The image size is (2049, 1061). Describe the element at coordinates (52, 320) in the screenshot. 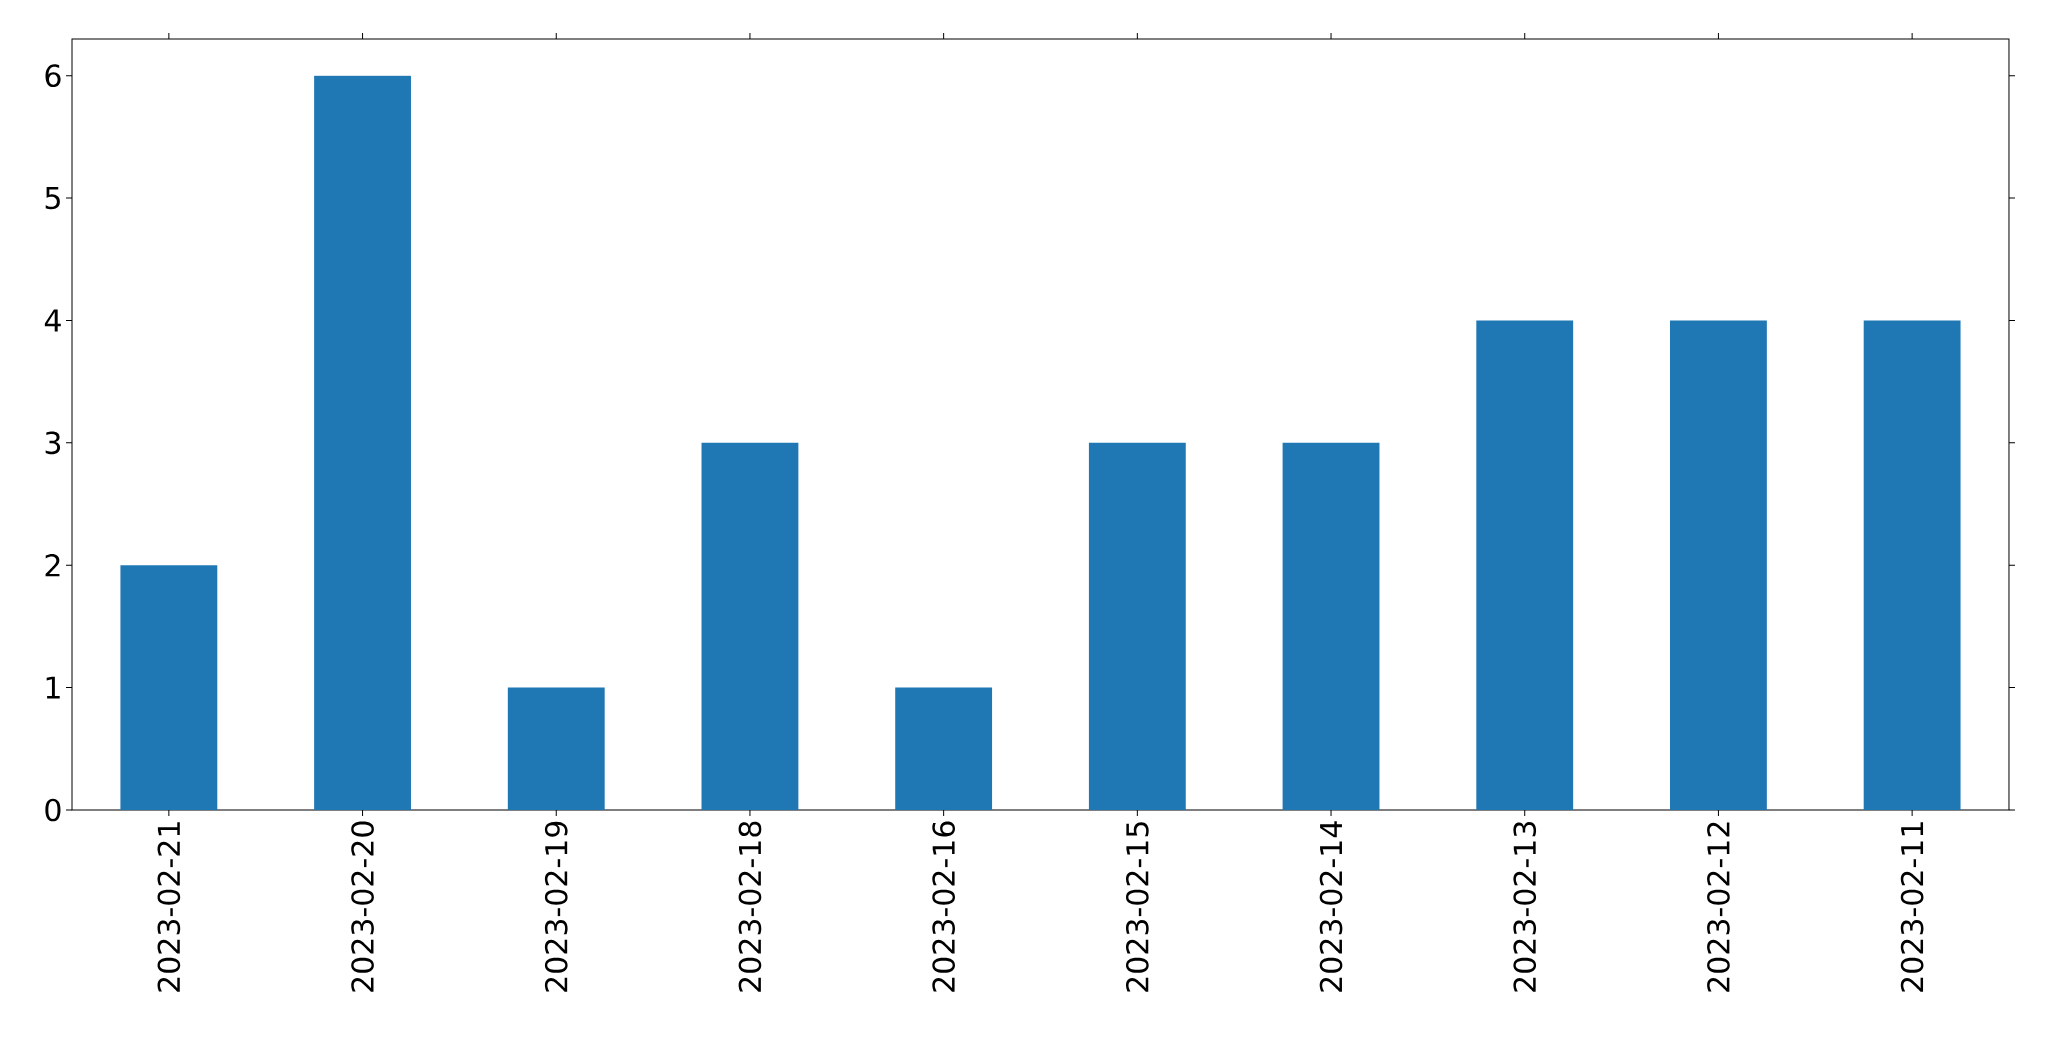

I see `y-tick-label: 4` at that location.